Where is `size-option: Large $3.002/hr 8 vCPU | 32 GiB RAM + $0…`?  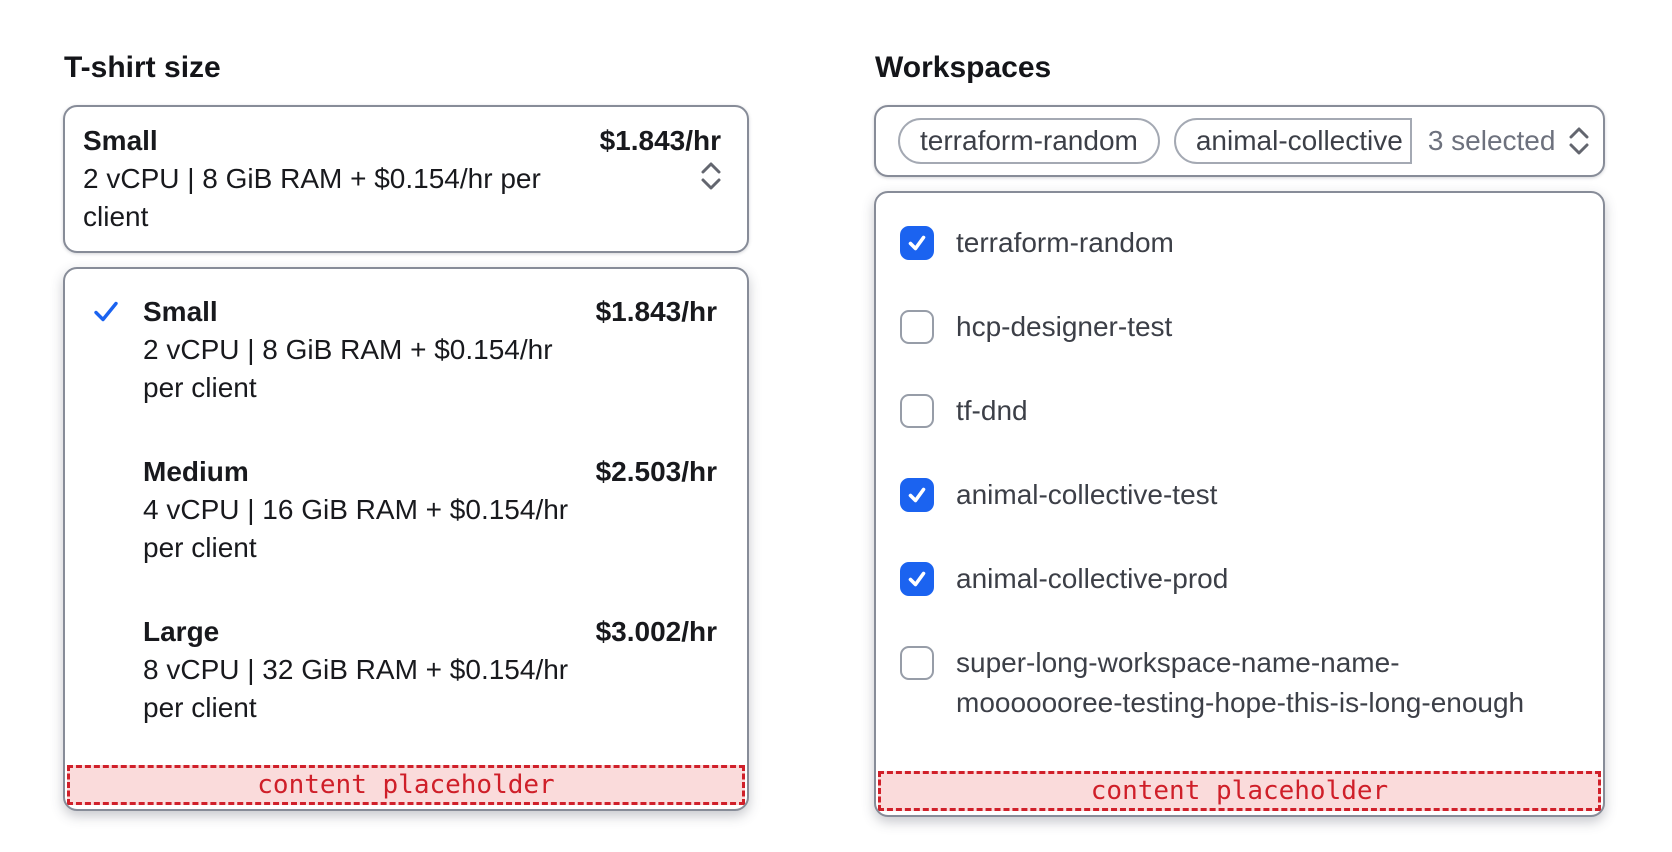
size-option: Large $3.002/hr 8 vCPU | 32 GiB RAM + $0… is located at coordinates (404, 670).